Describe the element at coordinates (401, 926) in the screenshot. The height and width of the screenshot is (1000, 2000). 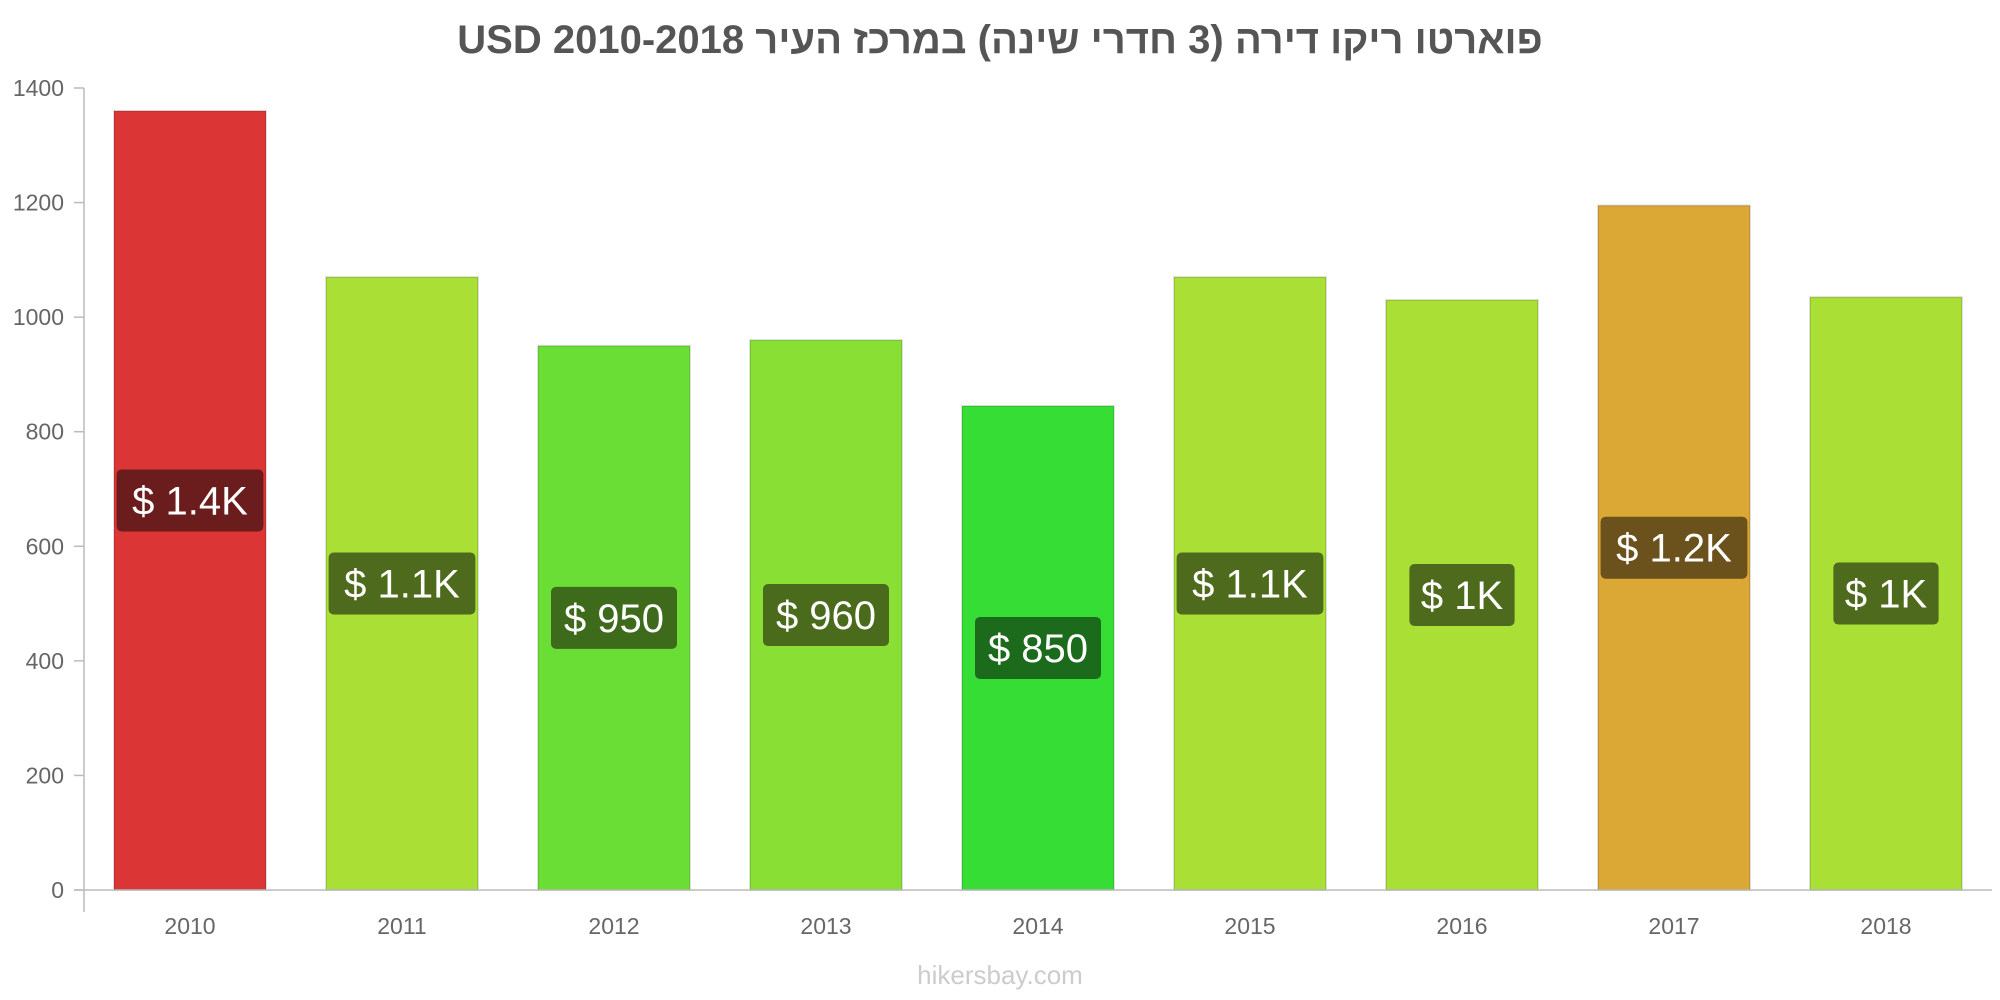
I see `x-tick-label: 2011` at that location.